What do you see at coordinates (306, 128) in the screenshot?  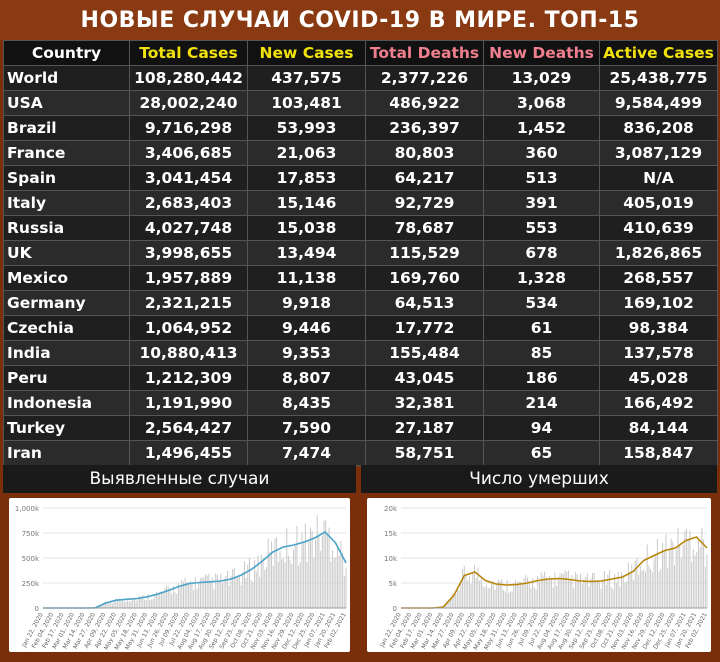 I see `cell-new-cases: 53,993` at bounding box center [306, 128].